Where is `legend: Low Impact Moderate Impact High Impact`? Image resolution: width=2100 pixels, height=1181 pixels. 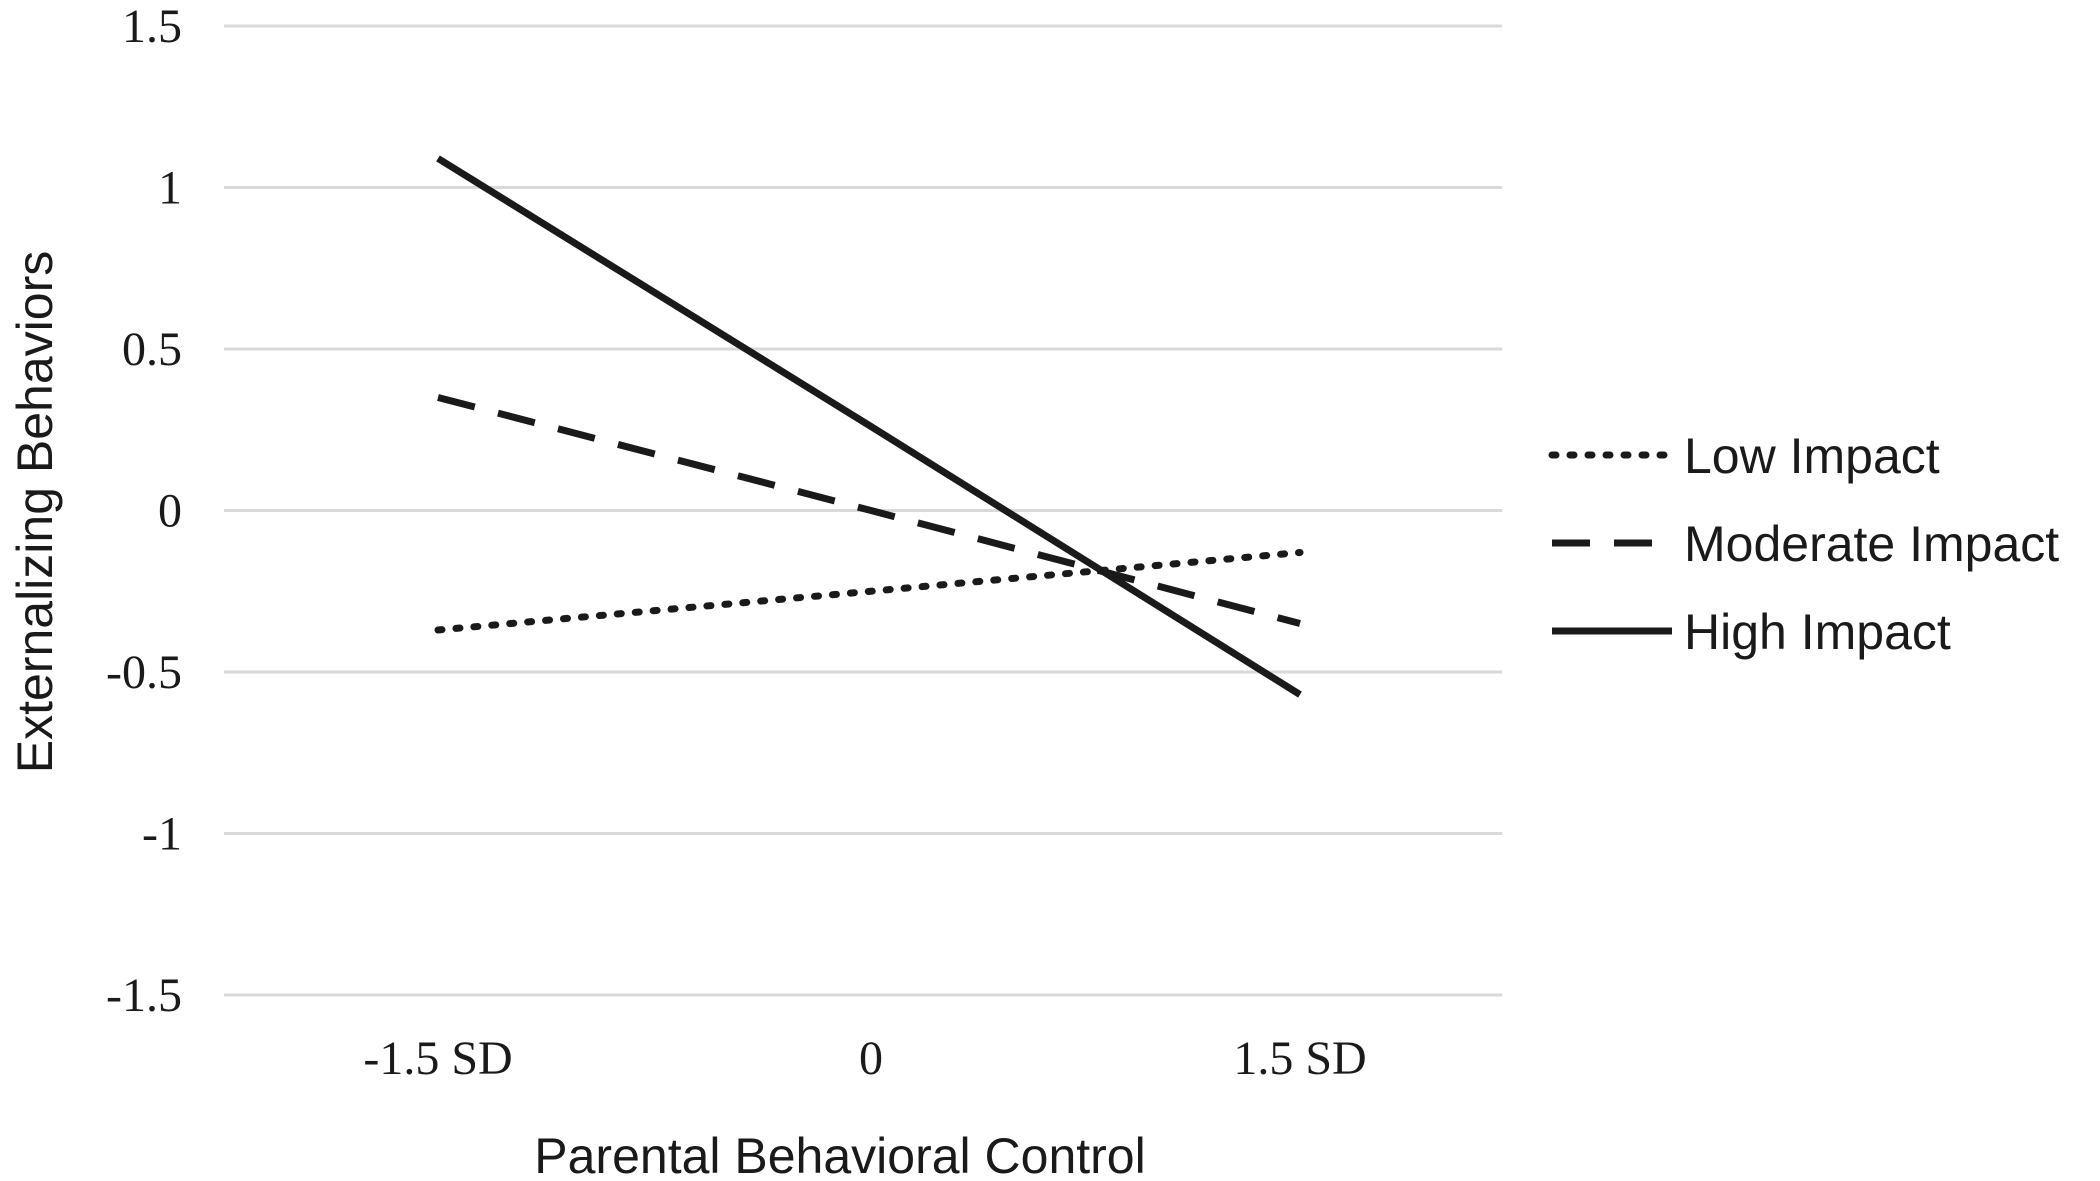 legend: Low Impact Moderate Impact High Impact is located at coordinates (1803, 544).